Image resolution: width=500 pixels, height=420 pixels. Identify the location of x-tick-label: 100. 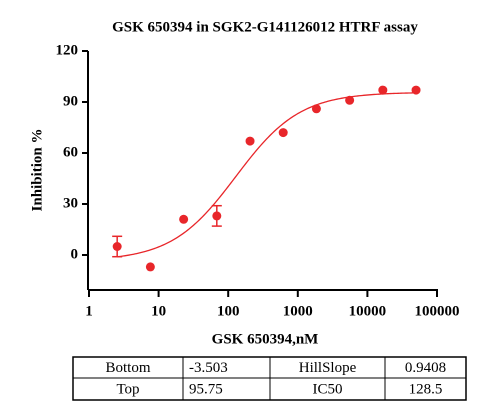
(228, 311).